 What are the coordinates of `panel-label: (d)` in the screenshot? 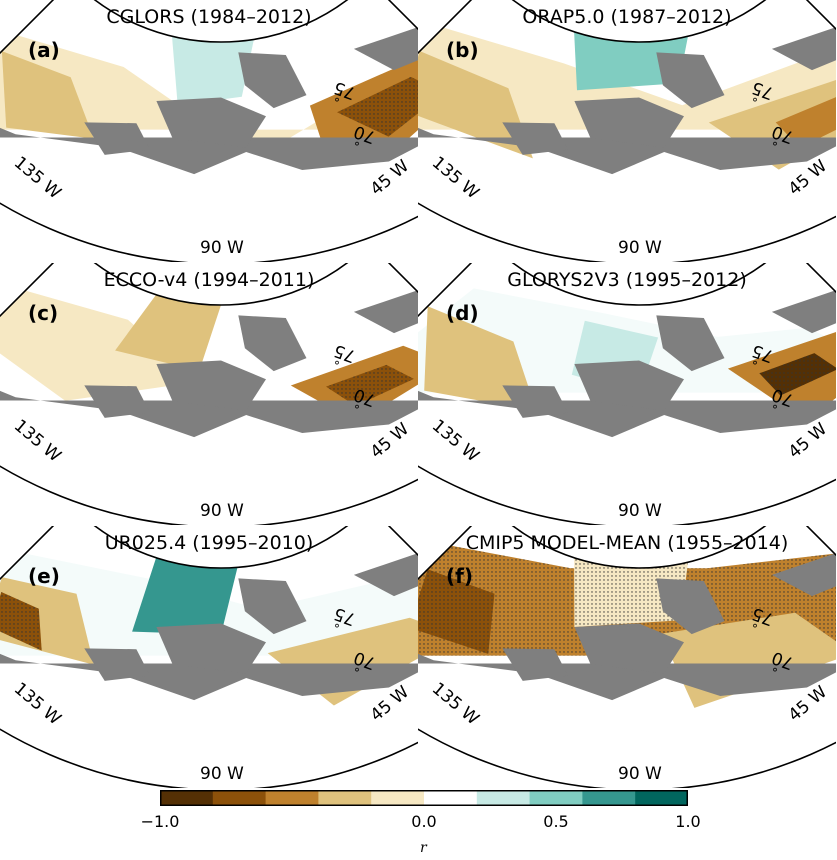 It's located at (462, 313).